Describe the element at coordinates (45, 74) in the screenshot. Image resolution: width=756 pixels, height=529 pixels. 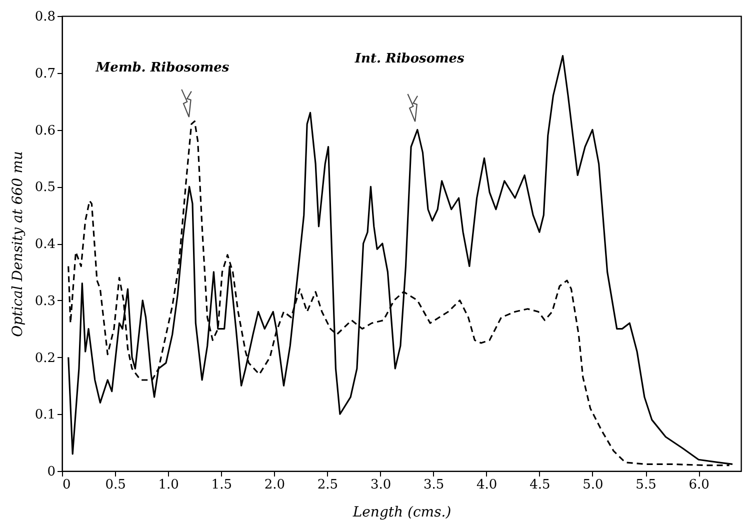
I see `y-tick-label: 0.7` at that location.